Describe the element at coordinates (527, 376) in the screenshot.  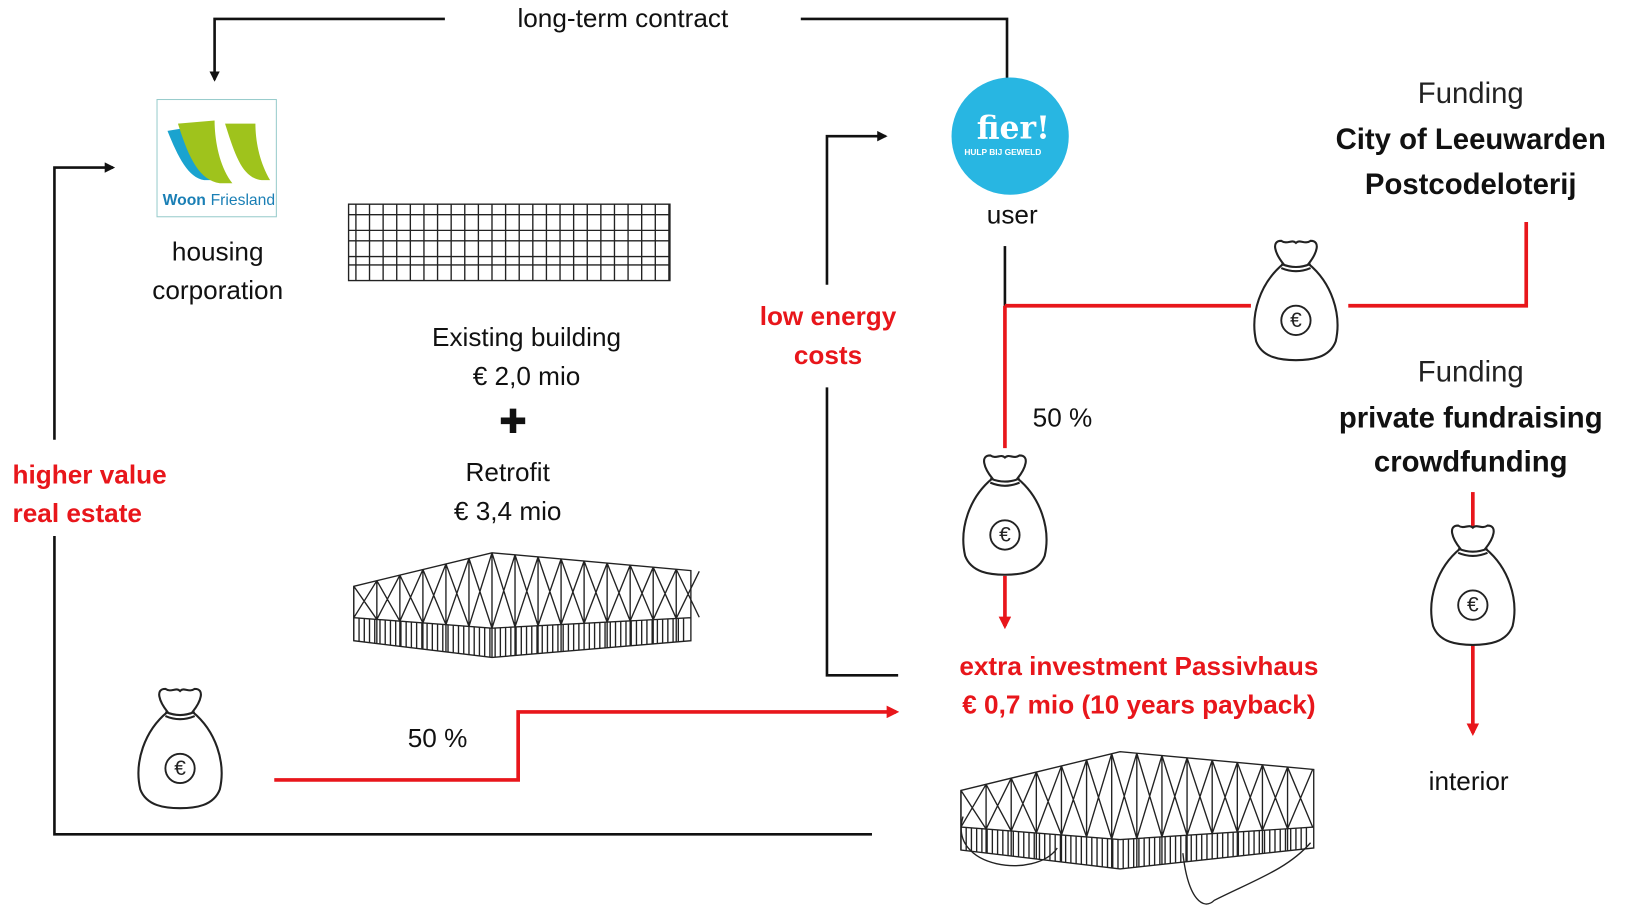
I see `existing-cost: € 2,0 mio` at that location.